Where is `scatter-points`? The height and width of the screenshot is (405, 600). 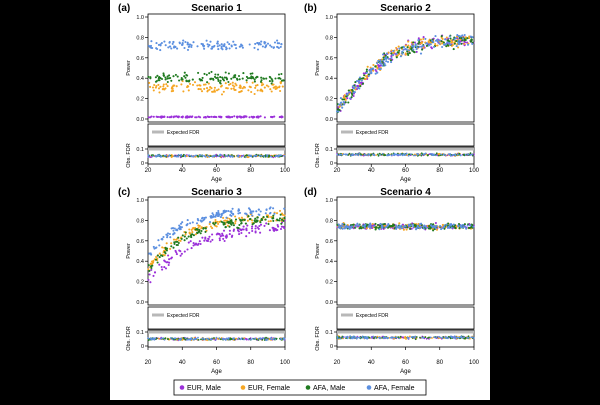 scatter-points is located at coordinates (216, 99).